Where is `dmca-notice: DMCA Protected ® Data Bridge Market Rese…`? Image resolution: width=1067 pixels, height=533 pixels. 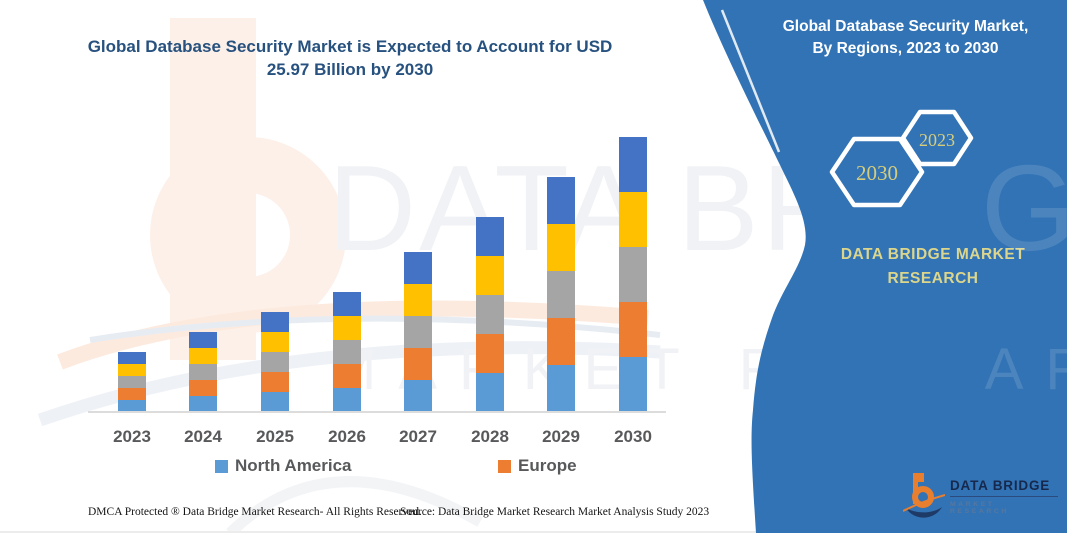
dmca-notice: DMCA Protected ® Data Bridge Market Rese… is located at coordinates (255, 512).